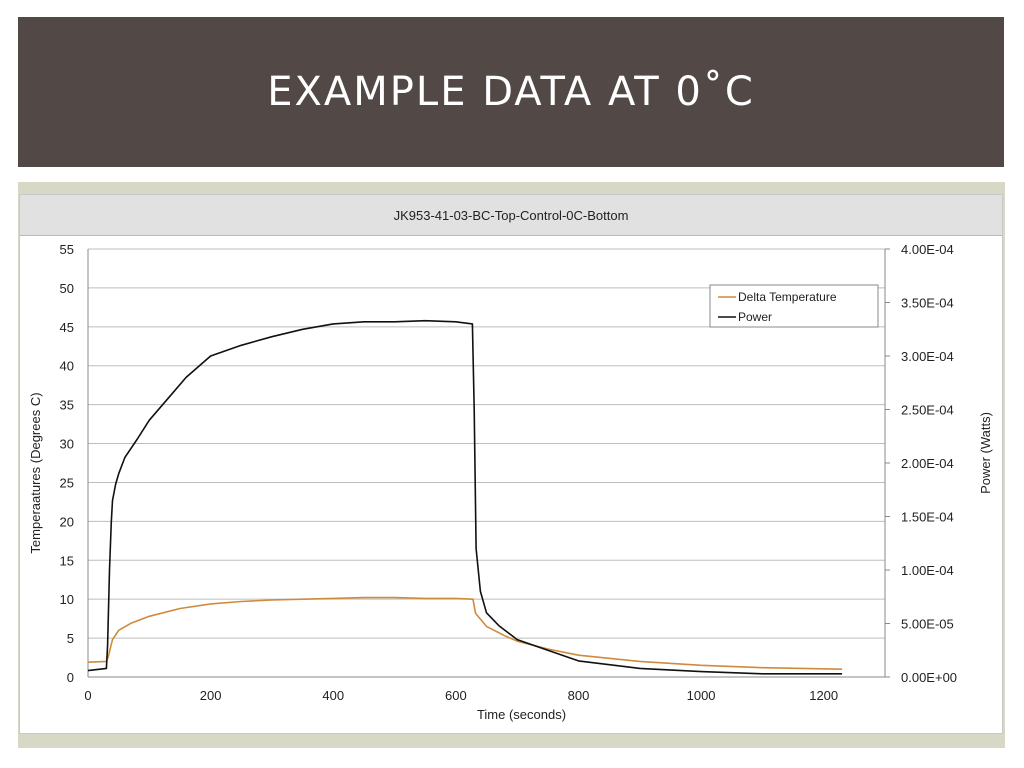  Describe the element at coordinates (823, 695) in the screenshot. I see `x-tick-label: 1200` at that location.